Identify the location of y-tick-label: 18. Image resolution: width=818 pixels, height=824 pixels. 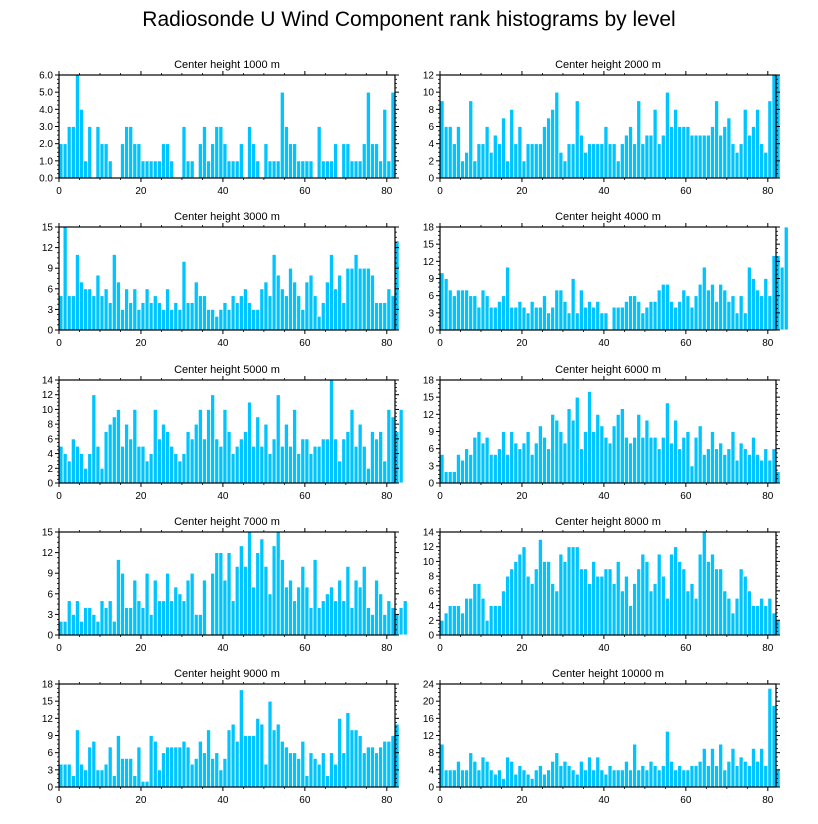
(429, 228).